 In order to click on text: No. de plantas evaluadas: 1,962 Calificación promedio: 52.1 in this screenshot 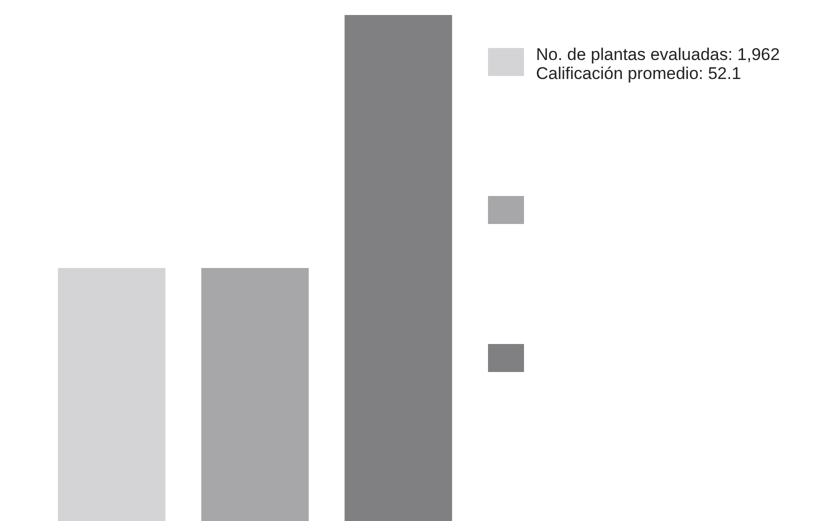, I will do `click(658, 64)`.